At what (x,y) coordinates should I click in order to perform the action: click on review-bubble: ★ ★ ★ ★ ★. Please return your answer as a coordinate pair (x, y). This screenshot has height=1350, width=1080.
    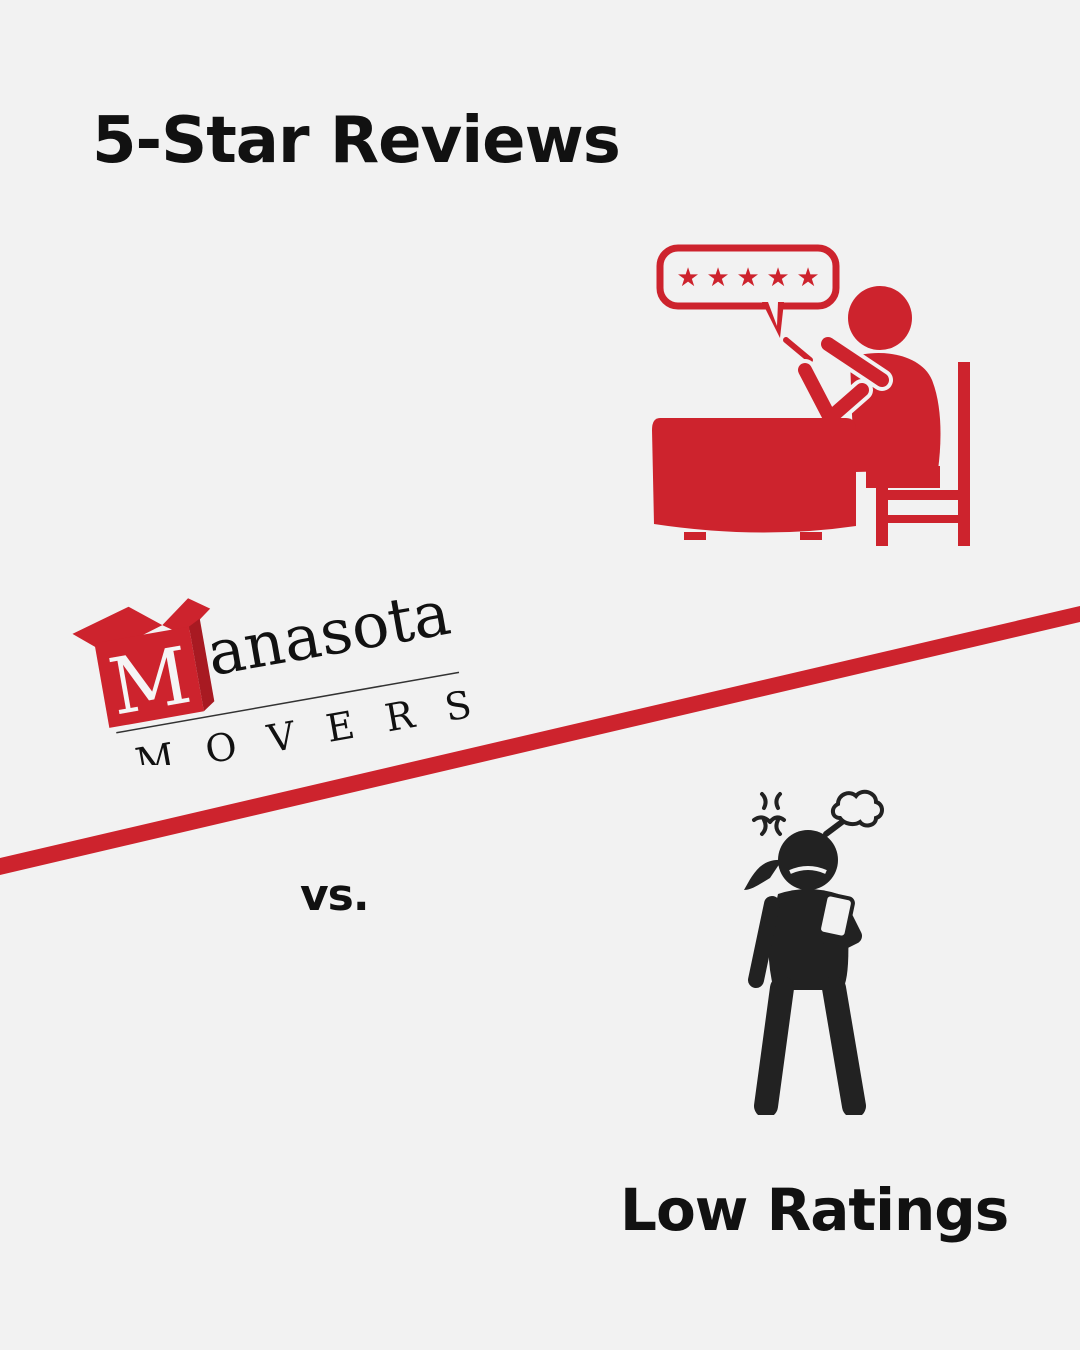
    Looking at the image, I should click on (748, 291).